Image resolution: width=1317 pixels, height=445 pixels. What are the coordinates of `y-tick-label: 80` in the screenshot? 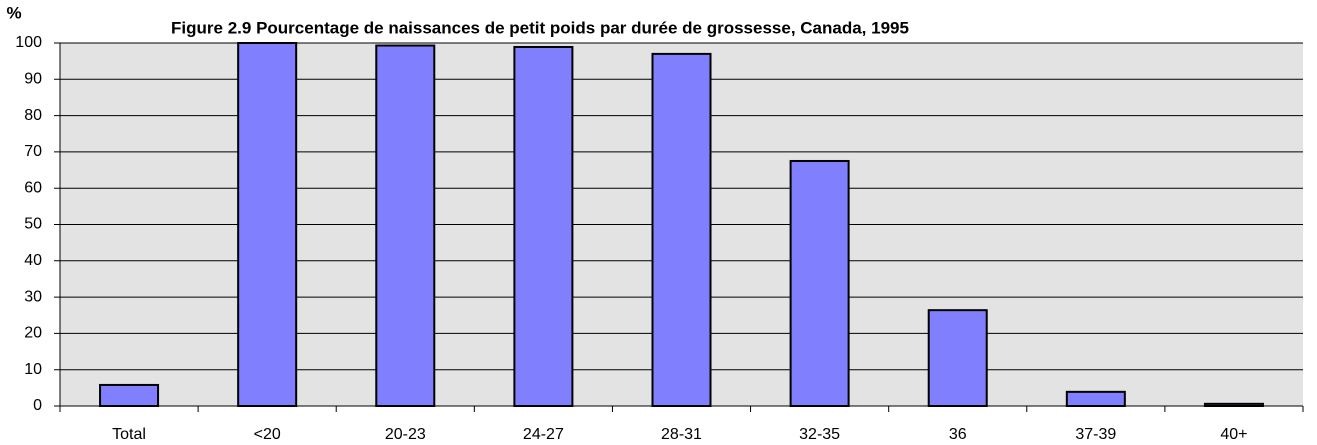 It's located at (33, 115).